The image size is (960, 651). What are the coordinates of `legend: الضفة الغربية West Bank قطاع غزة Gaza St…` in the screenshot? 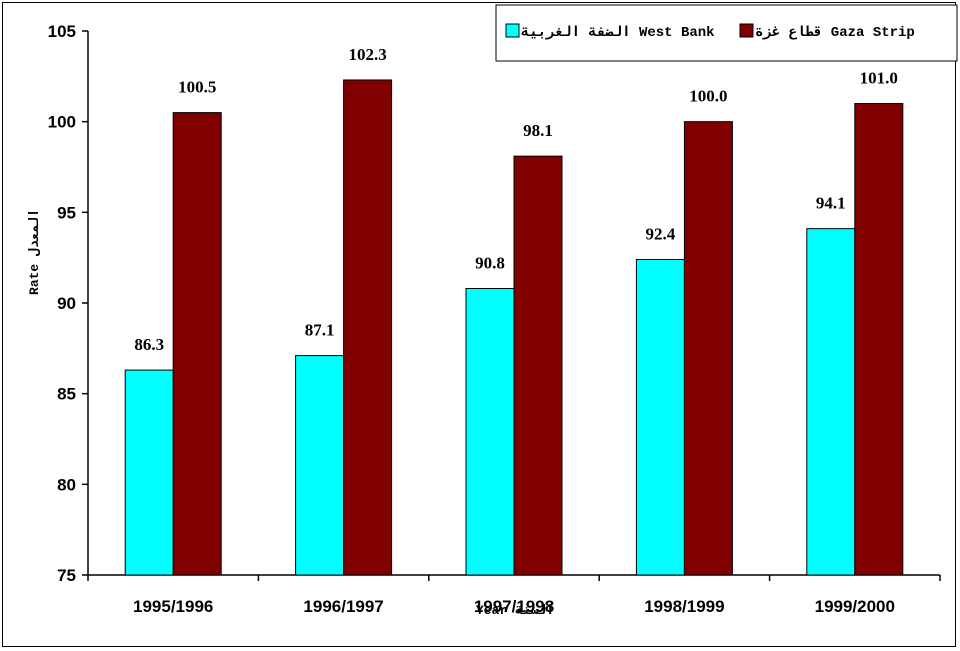 It's located at (726, 33).